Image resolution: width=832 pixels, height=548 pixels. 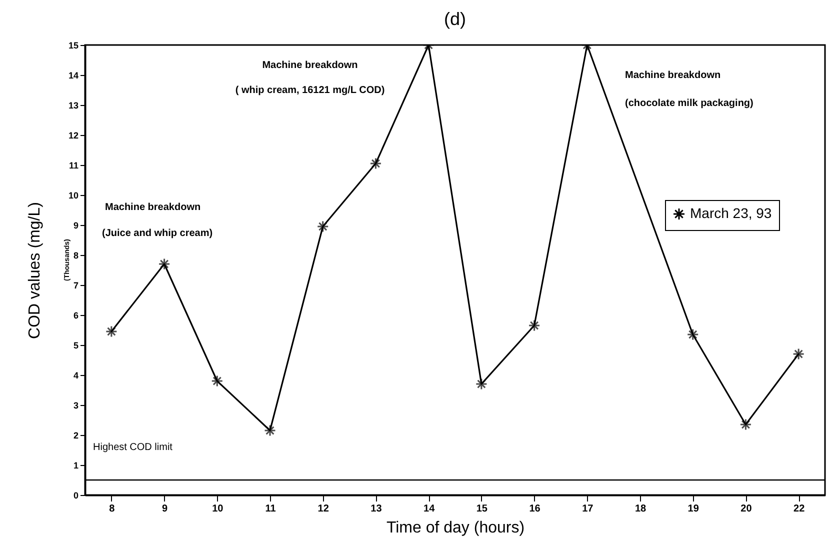 What do you see at coordinates (694, 509) in the screenshot?
I see `x-tick-label: 19` at bounding box center [694, 509].